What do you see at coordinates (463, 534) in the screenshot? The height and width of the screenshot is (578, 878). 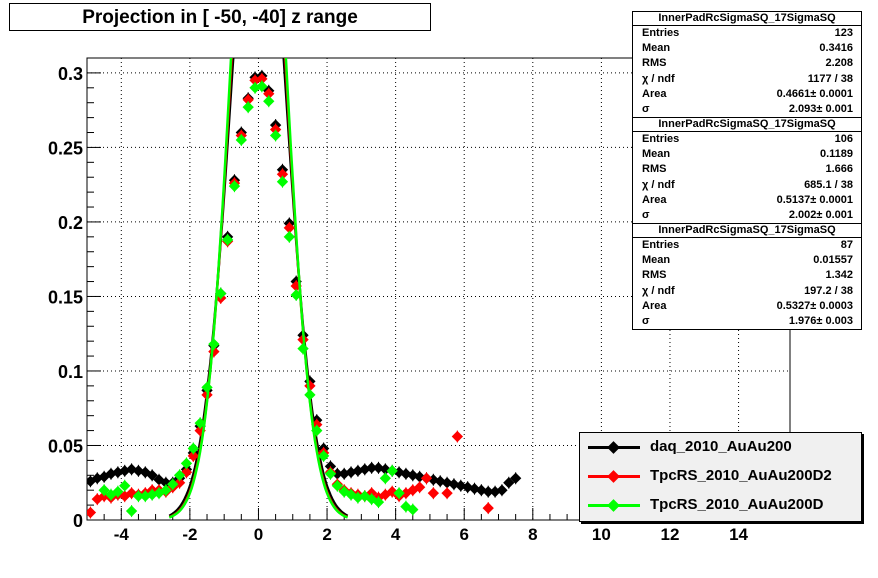 I see `x-tick-label: 6` at bounding box center [463, 534].